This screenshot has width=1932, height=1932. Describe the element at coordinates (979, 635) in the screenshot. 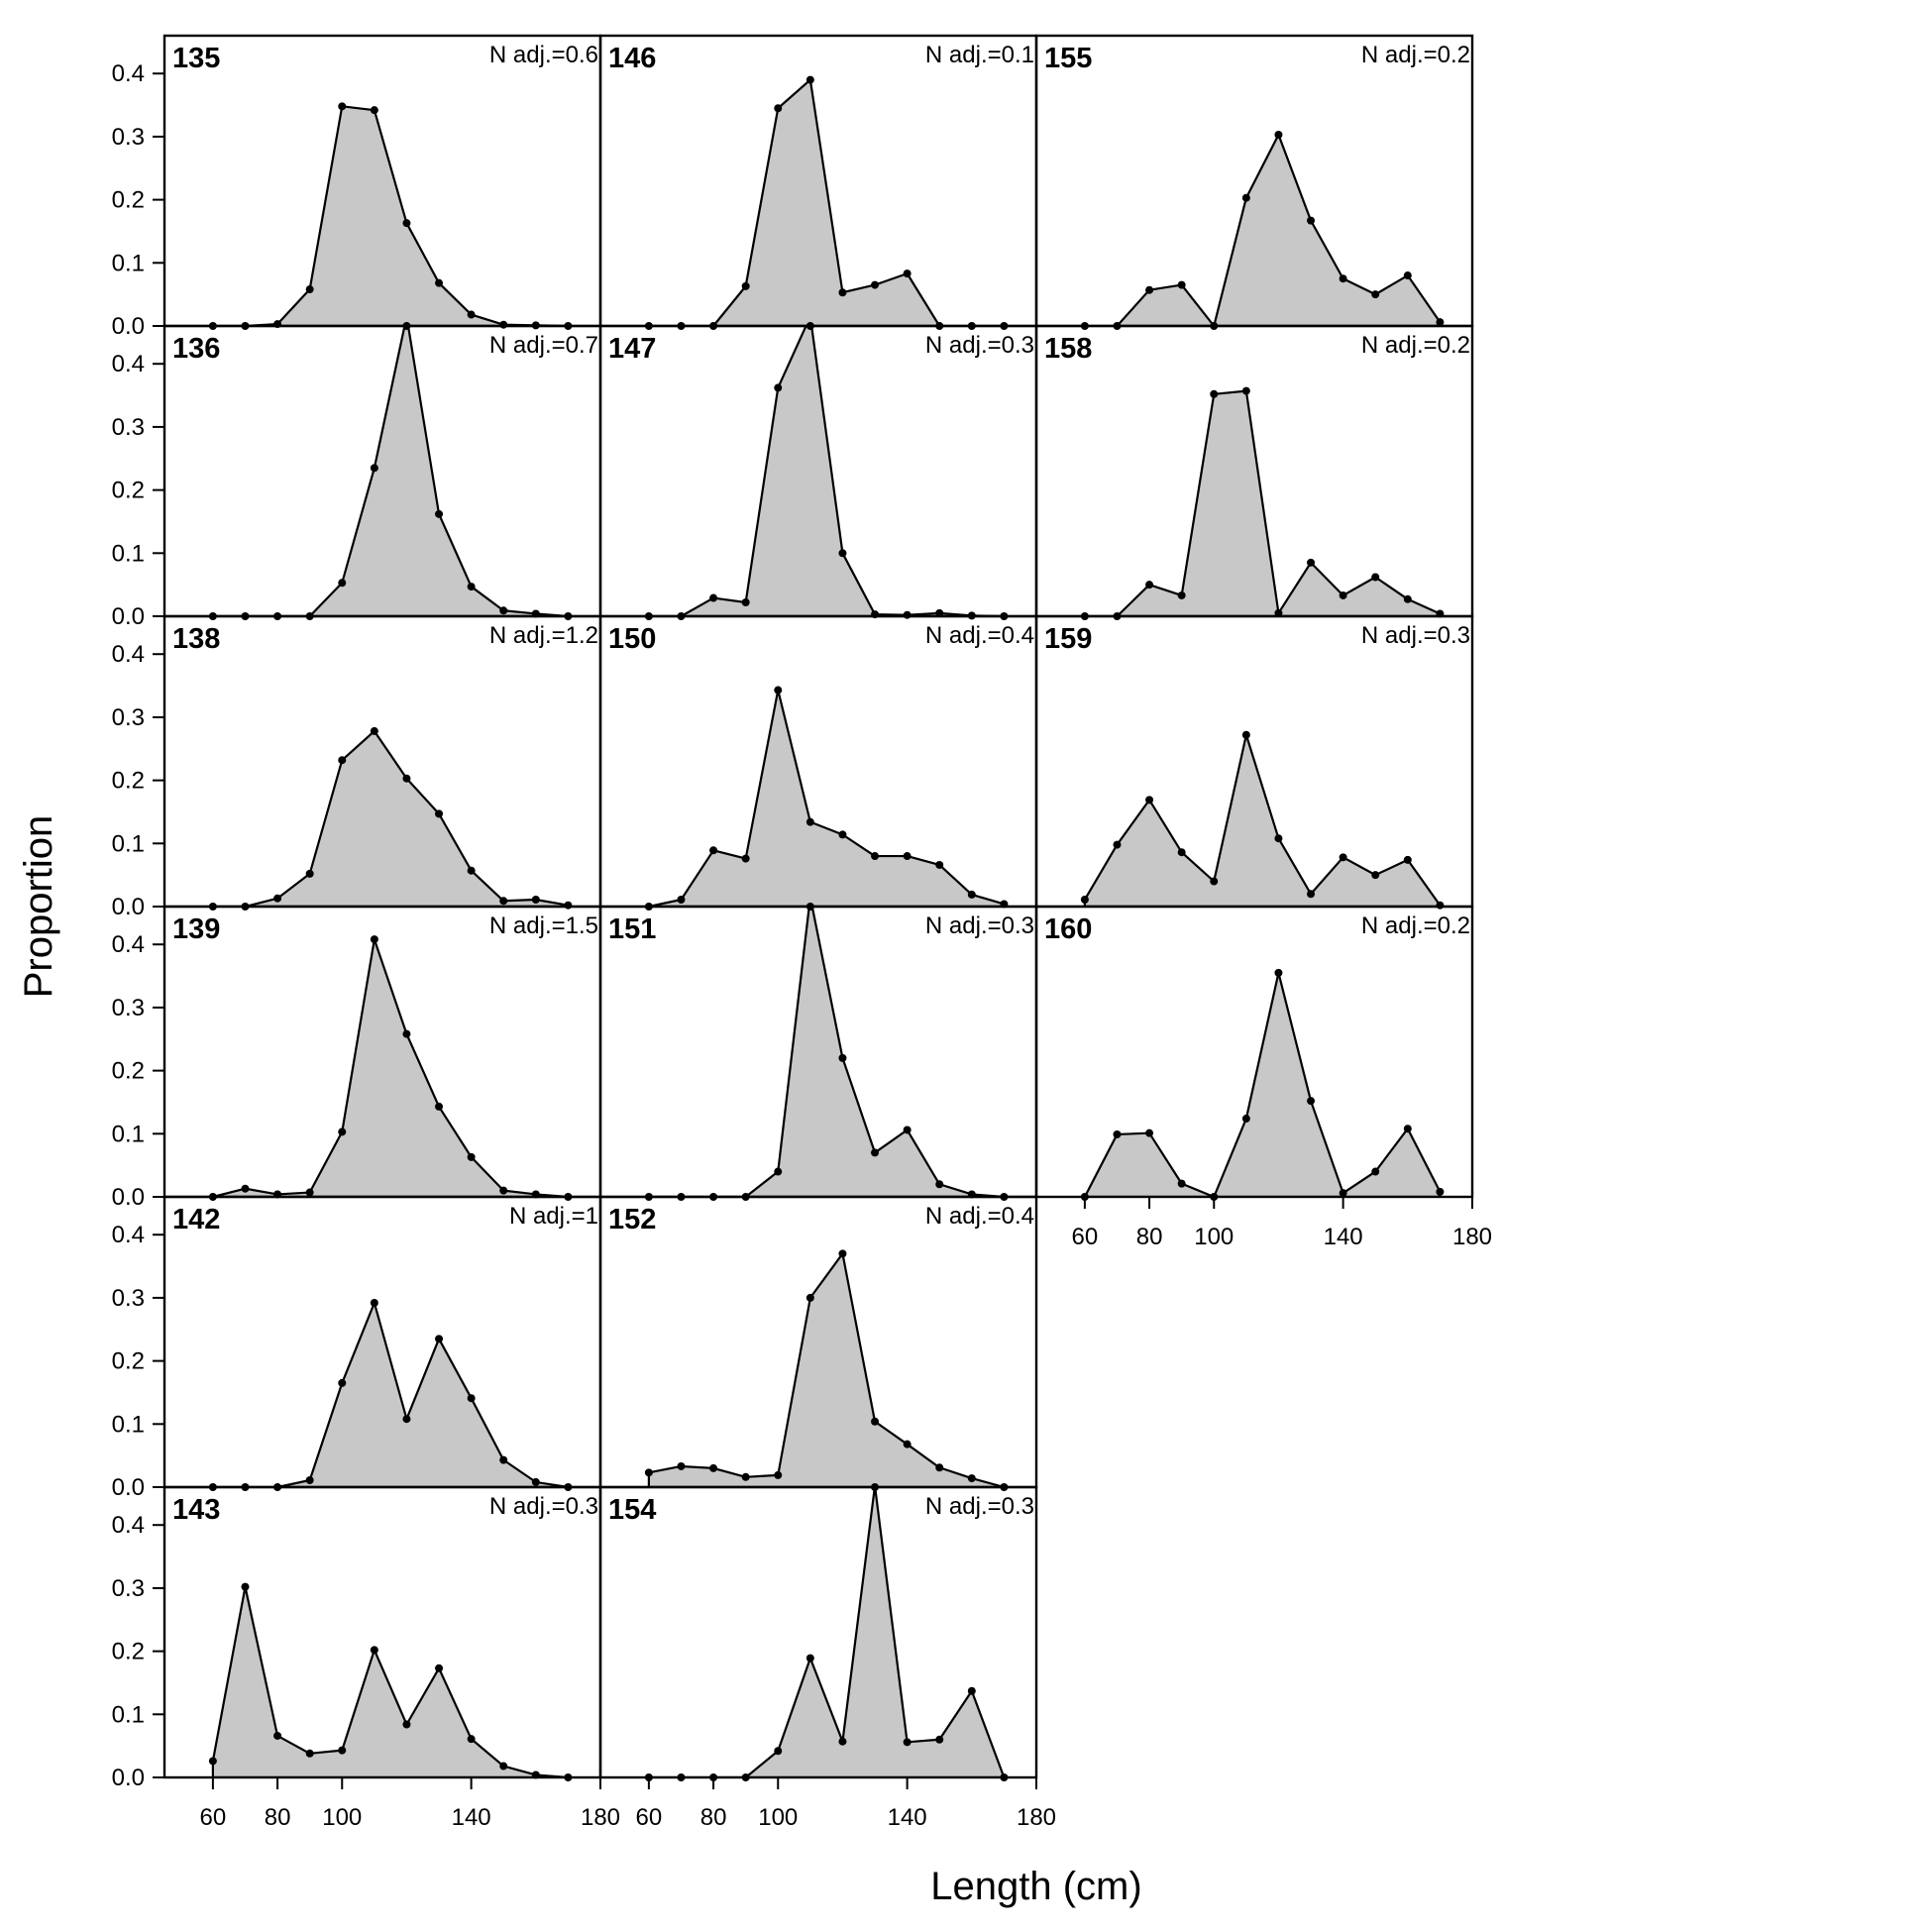

I see `panel-note-150: N adj.=0.4` at that location.